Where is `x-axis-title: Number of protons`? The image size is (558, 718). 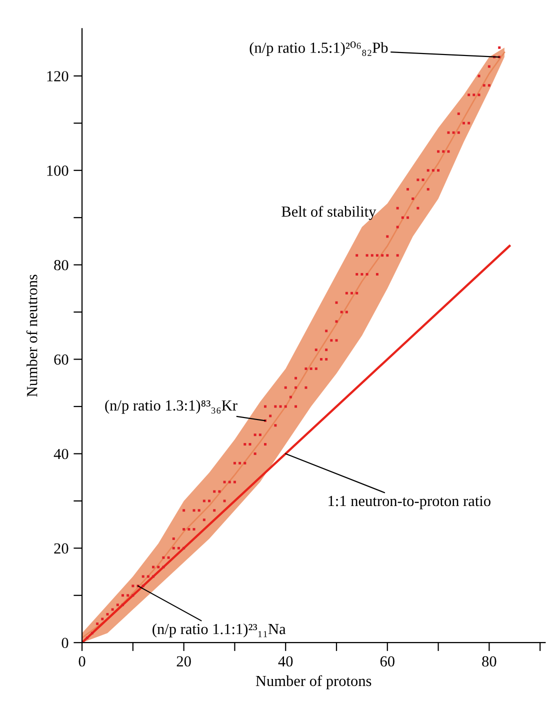 x-axis-title: Number of protons is located at coordinates (314, 682).